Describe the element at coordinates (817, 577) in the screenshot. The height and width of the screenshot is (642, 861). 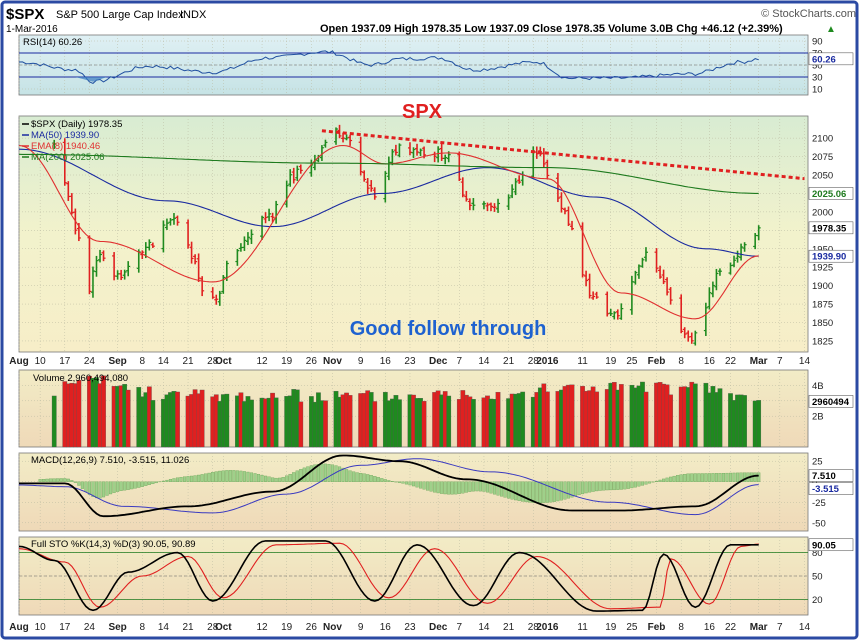
I see `y-tick-label: 50` at that location.